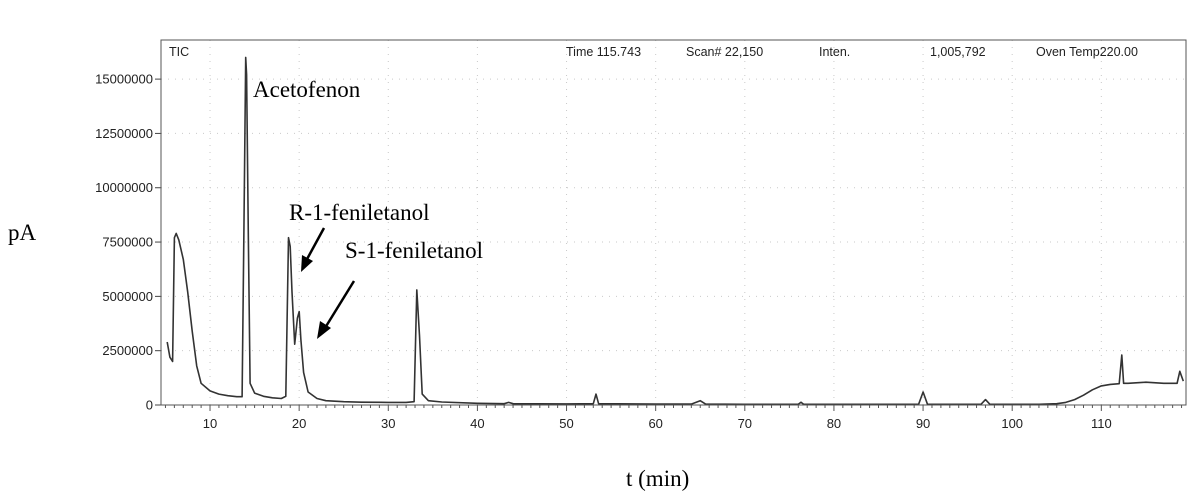 The width and height of the screenshot is (1190, 499). I want to click on y-tick-label: 0, so click(149, 405).